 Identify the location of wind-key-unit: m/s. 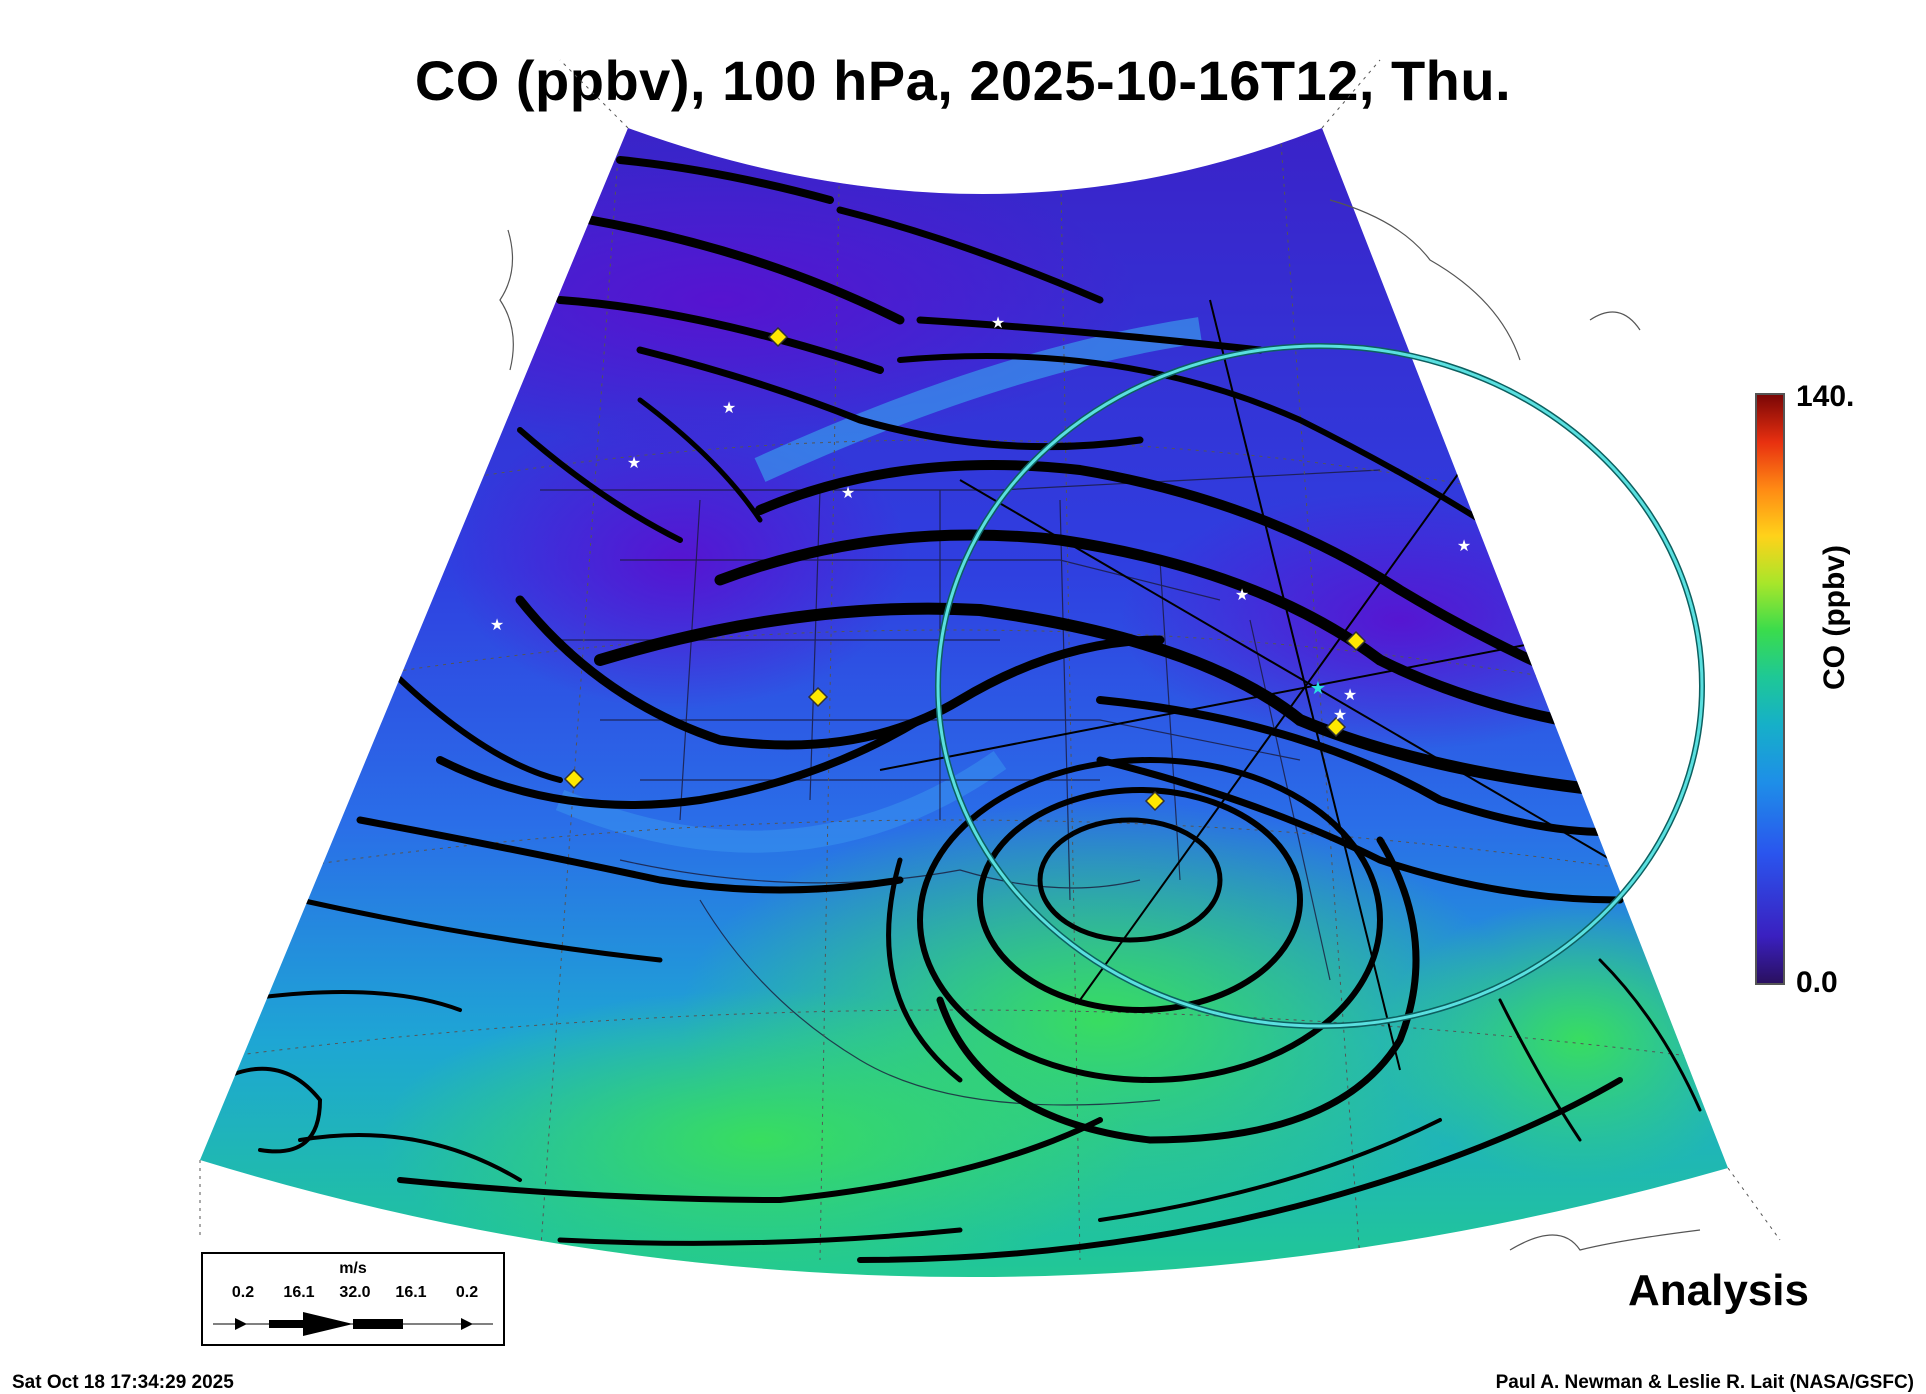
(353, 1268).